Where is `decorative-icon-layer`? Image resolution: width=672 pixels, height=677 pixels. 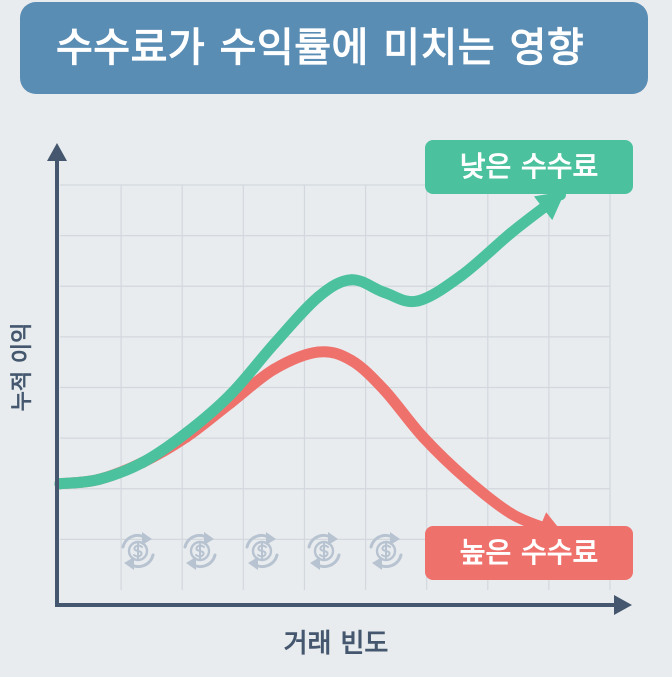 decorative-icon-layer is located at coordinates (262, 551).